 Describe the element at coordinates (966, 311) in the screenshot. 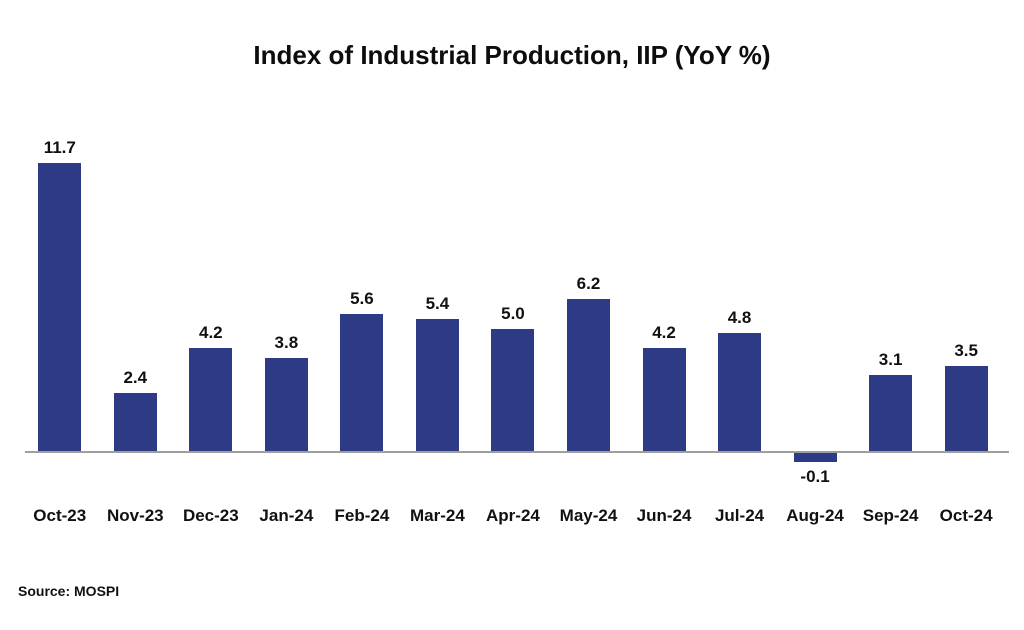

I see `bar-group: 3.5` at that location.